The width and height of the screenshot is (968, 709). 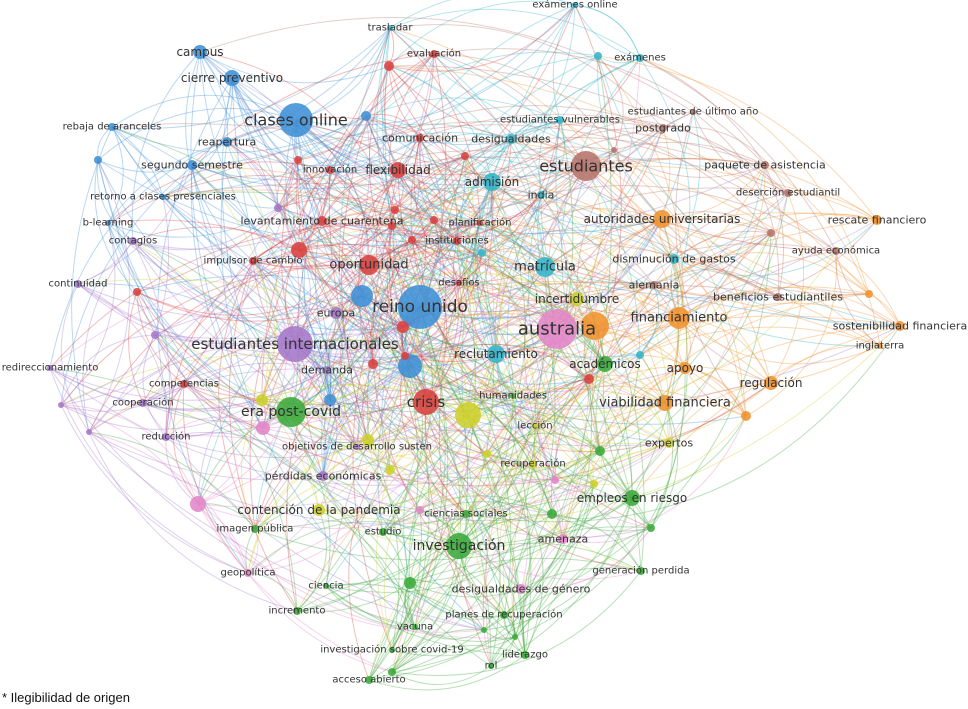 I want to click on node-label: exámenes online, so click(x=574, y=5).